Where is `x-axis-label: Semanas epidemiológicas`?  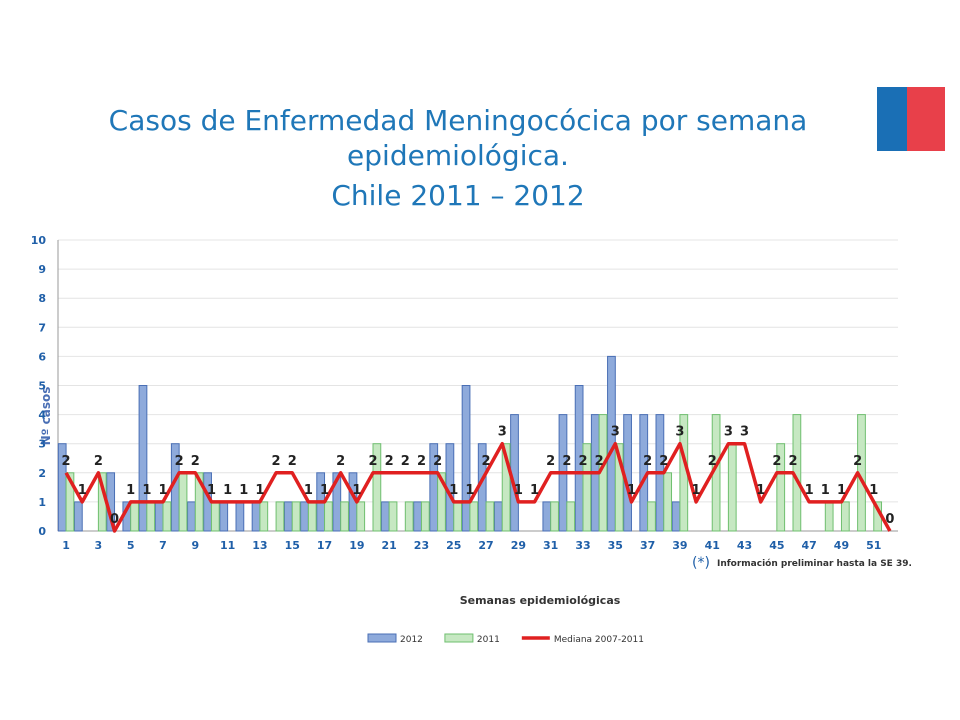 x-axis-label: Semanas epidemiológicas is located at coordinates (540, 600).